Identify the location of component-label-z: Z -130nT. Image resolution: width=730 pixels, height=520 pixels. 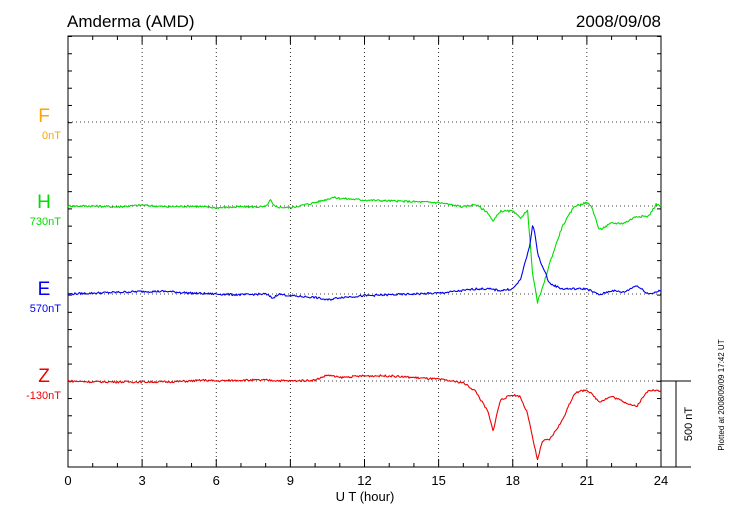
(43, 384).